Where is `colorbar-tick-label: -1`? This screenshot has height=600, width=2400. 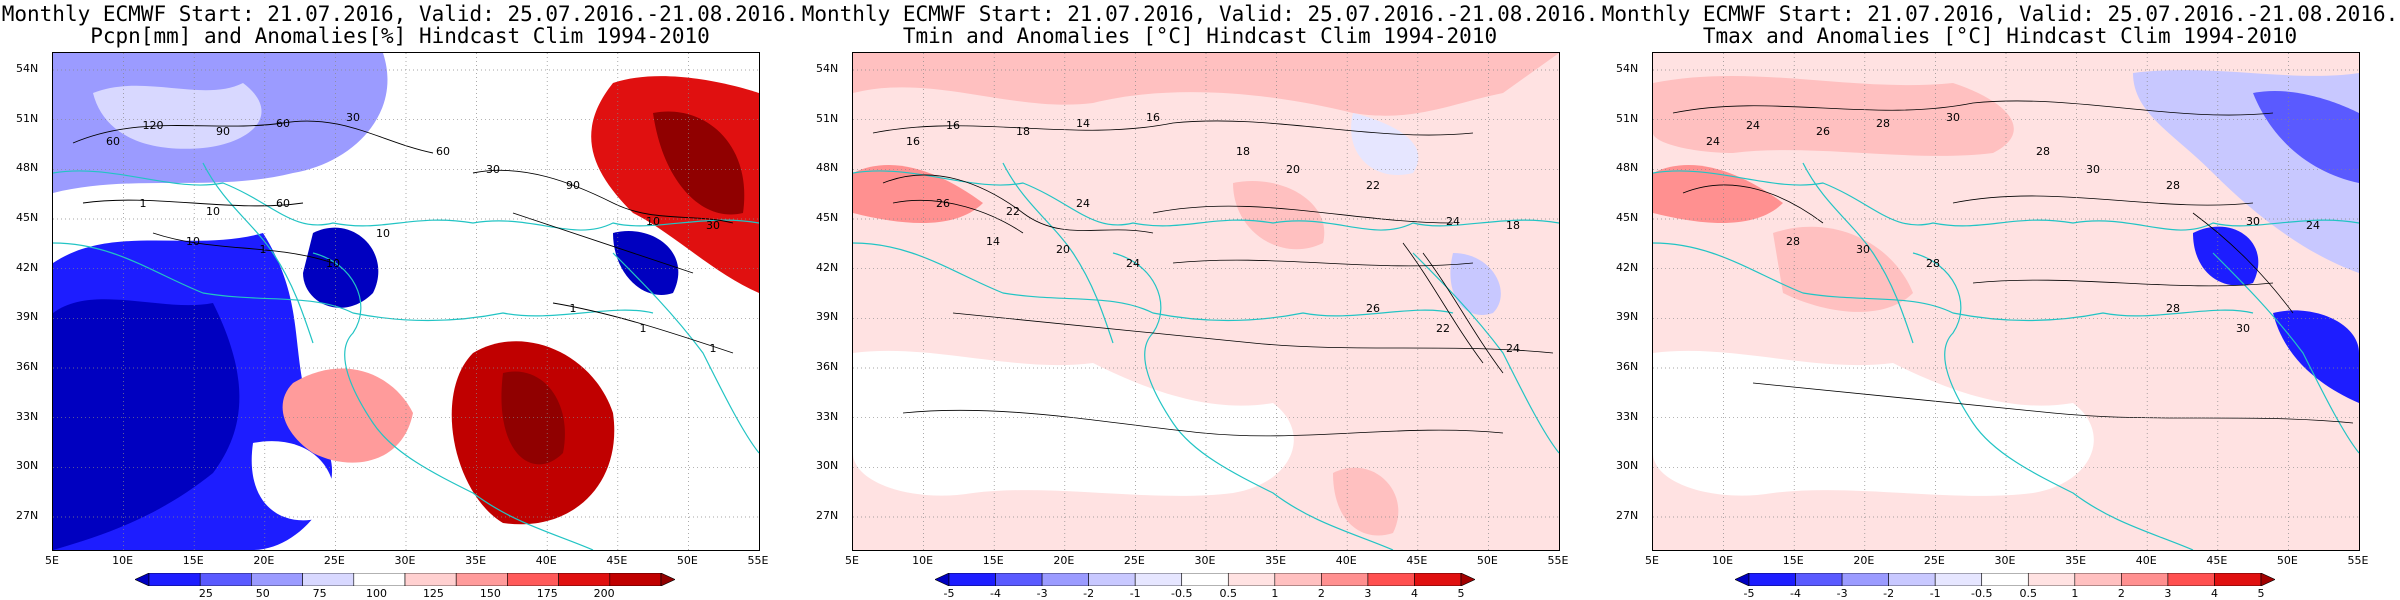
colorbar-tick-label: -1 is located at coordinates (1935, 593).